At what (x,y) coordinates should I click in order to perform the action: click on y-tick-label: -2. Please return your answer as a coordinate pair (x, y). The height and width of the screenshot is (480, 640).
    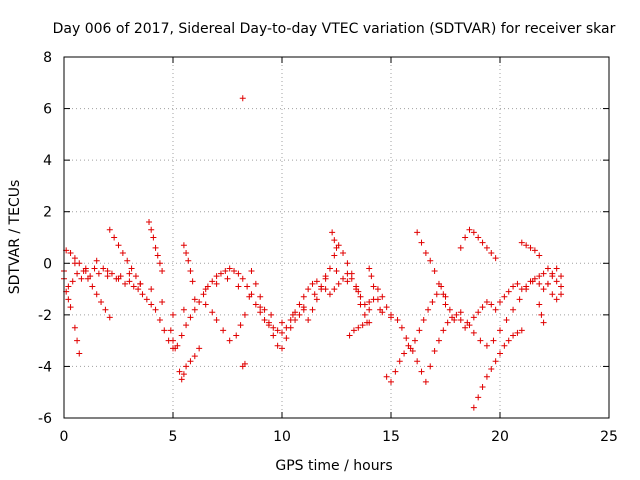
    Looking at the image, I should click on (45, 316).